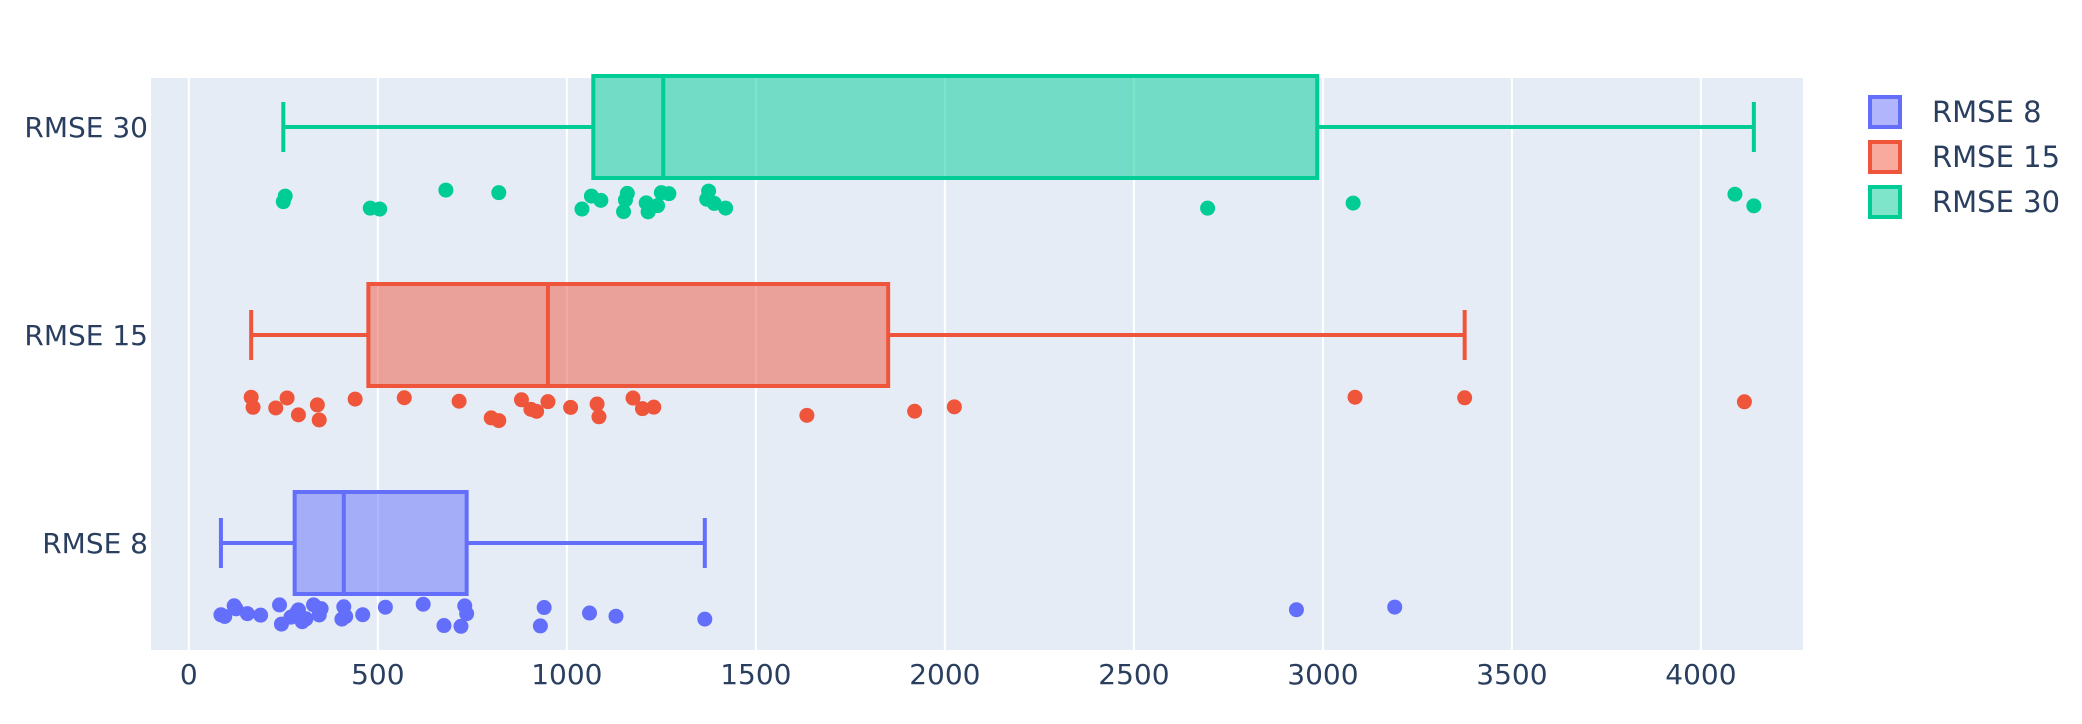 This screenshot has height=724, width=2082. I want to click on x-tick-label: 500, so click(377, 674).